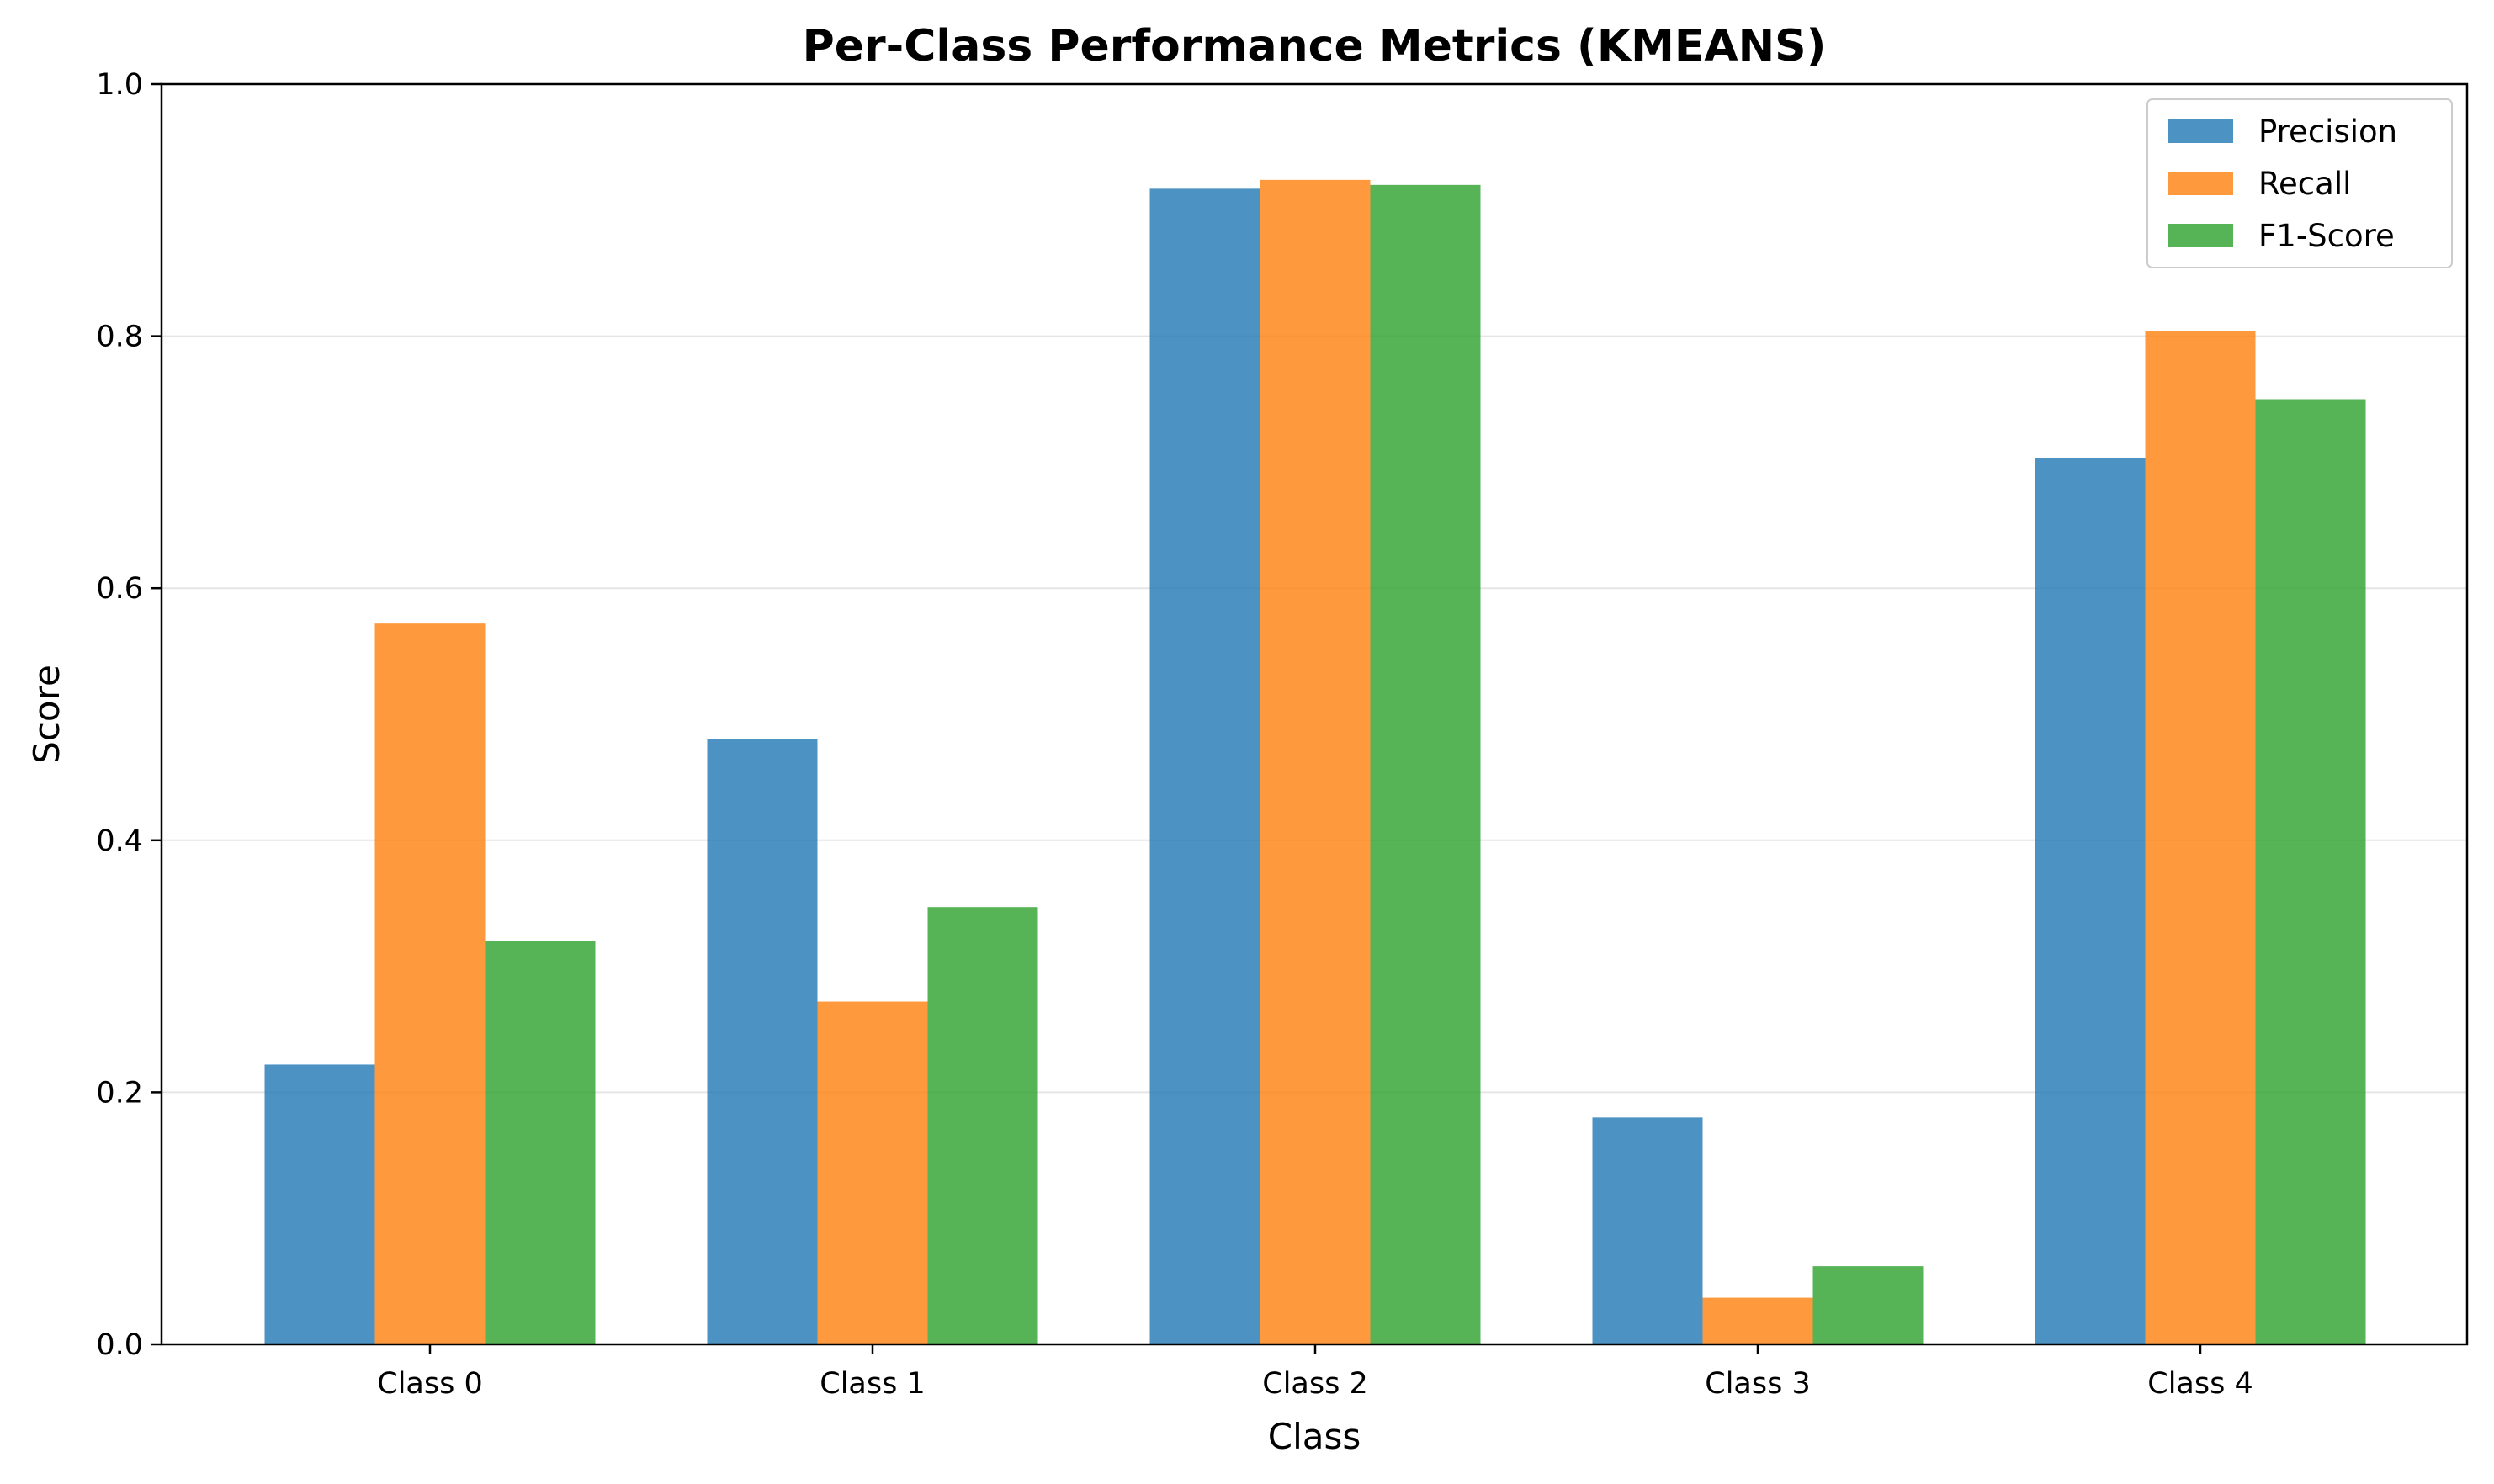 Image resolution: width=2494 pixels, height=1484 pixels. Describe the element at coordinates (1315, 1436) in the screenshot. I see `x-axis-label: Class` at that location.